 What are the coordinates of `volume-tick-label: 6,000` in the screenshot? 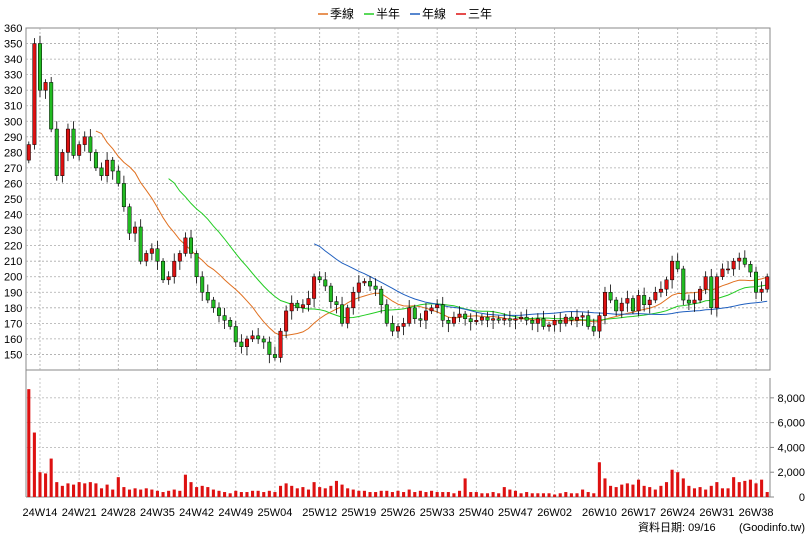 It's located at (791, 424).